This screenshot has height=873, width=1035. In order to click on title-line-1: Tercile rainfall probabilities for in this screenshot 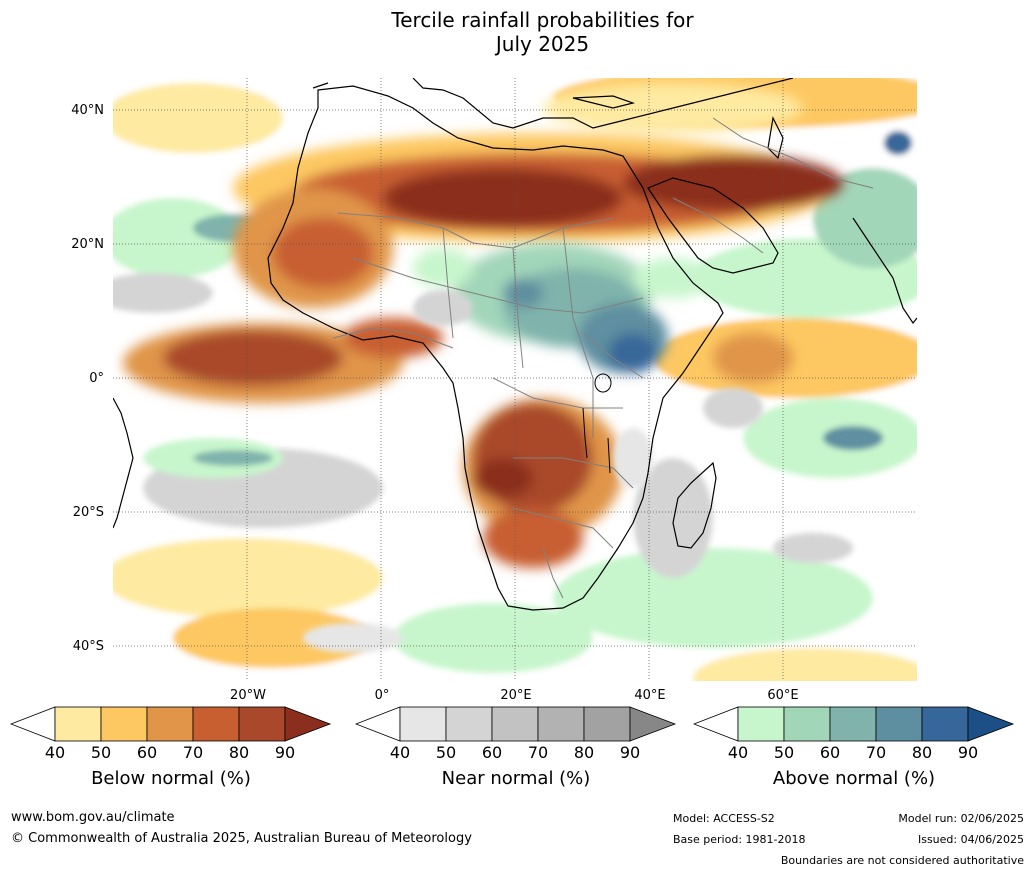, I will do `click(542, 20)`.